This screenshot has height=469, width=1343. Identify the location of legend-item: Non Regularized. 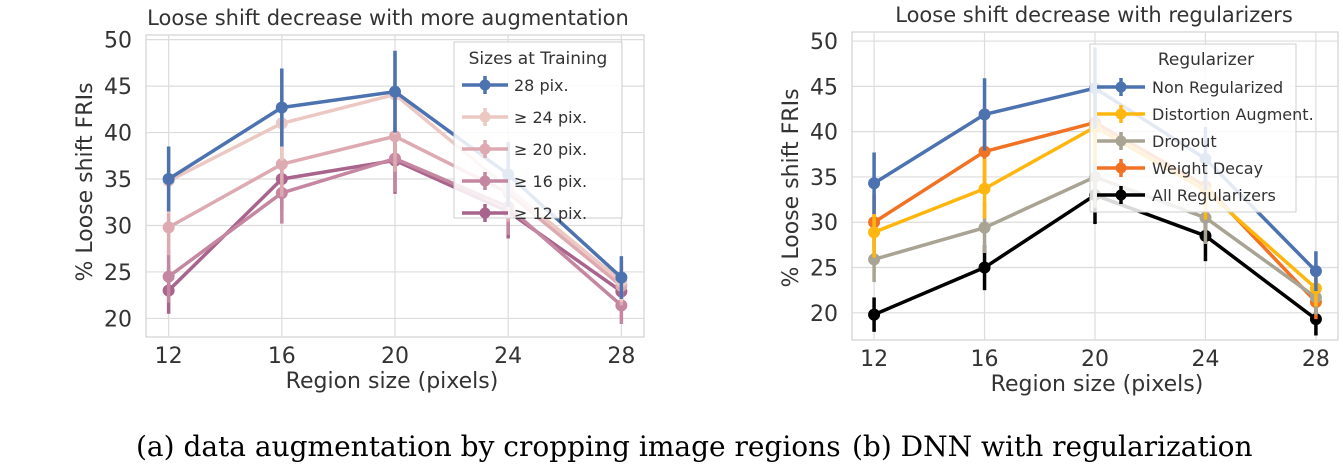
(1190, 87).